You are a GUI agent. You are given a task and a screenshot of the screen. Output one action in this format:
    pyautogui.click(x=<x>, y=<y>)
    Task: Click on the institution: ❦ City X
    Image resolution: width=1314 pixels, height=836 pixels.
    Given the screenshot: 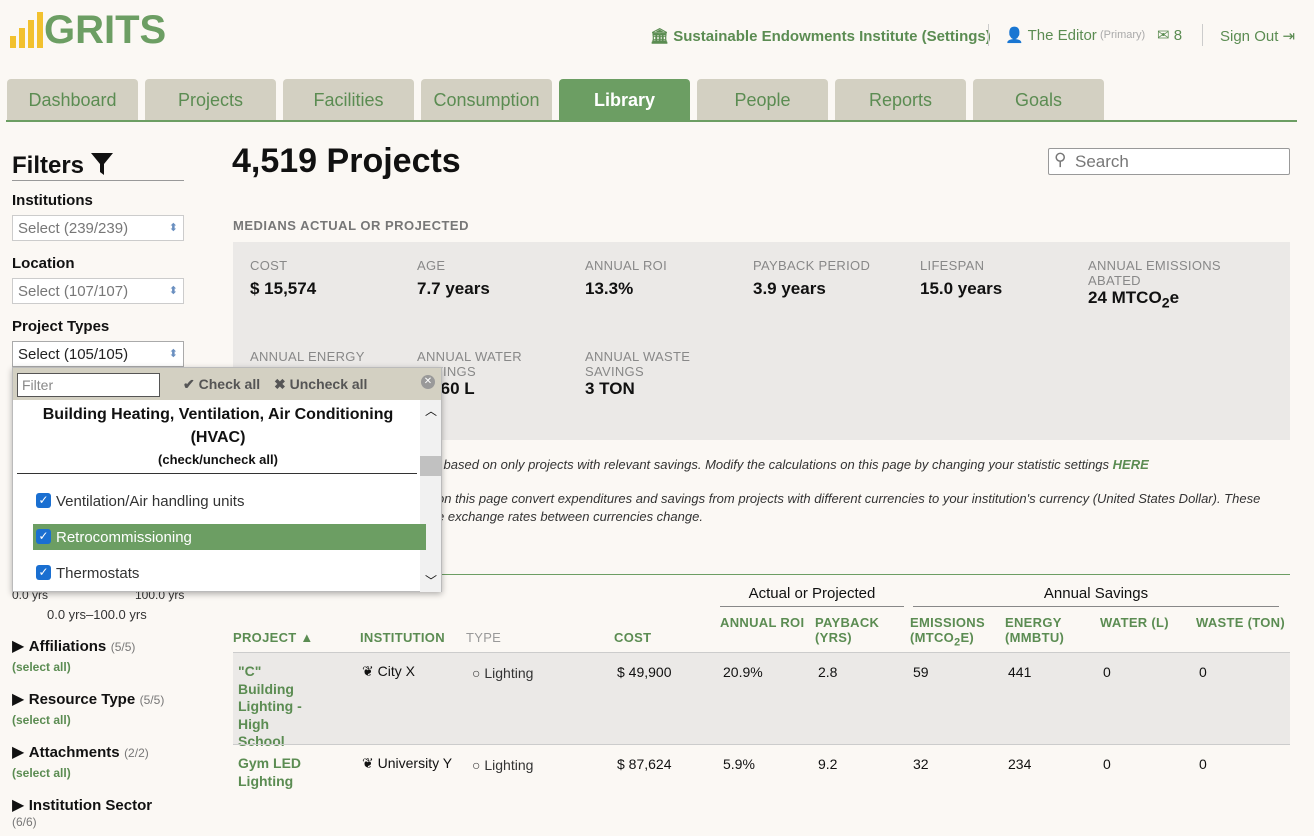 What is the action you would take?
    pyautogui.click(x=388, y=671)
    